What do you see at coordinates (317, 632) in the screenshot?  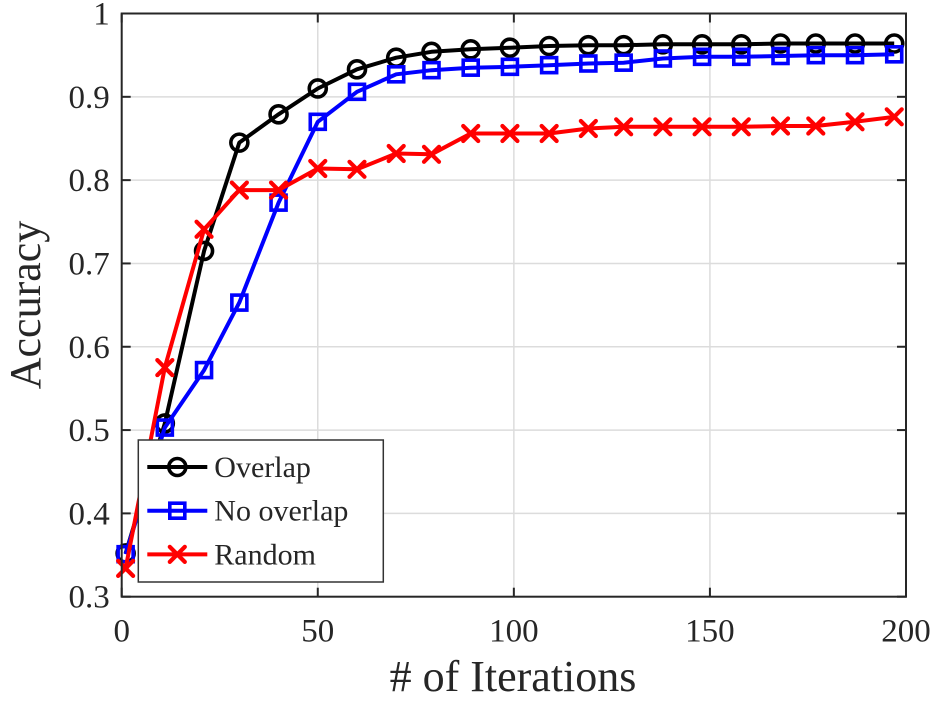 I see `x-tick-label: 50` at bounding box center [317, 632].